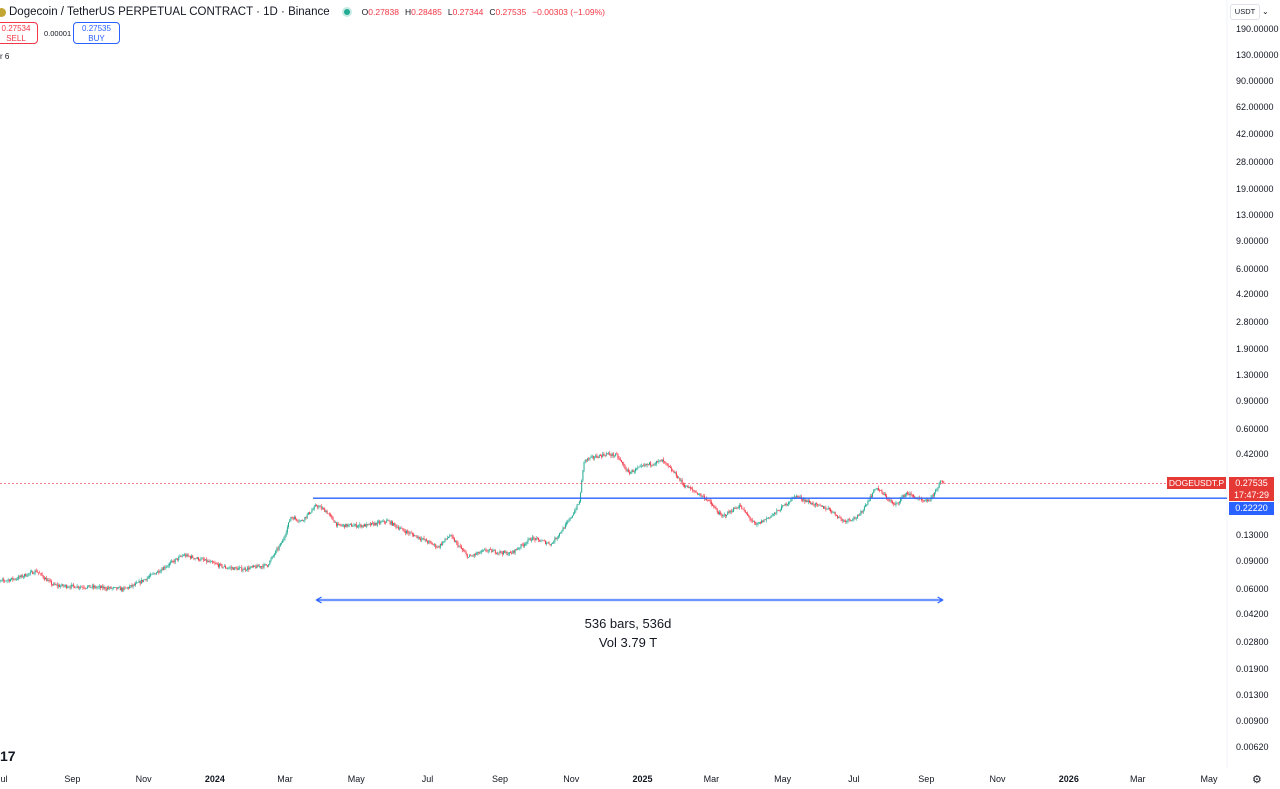 The width and height of the screenshot is (1280, 789). What do you see at coordinates (3, 12) in the screenshot?
I see `dogecoin-logo-icon` at bounding box center [3, 12].